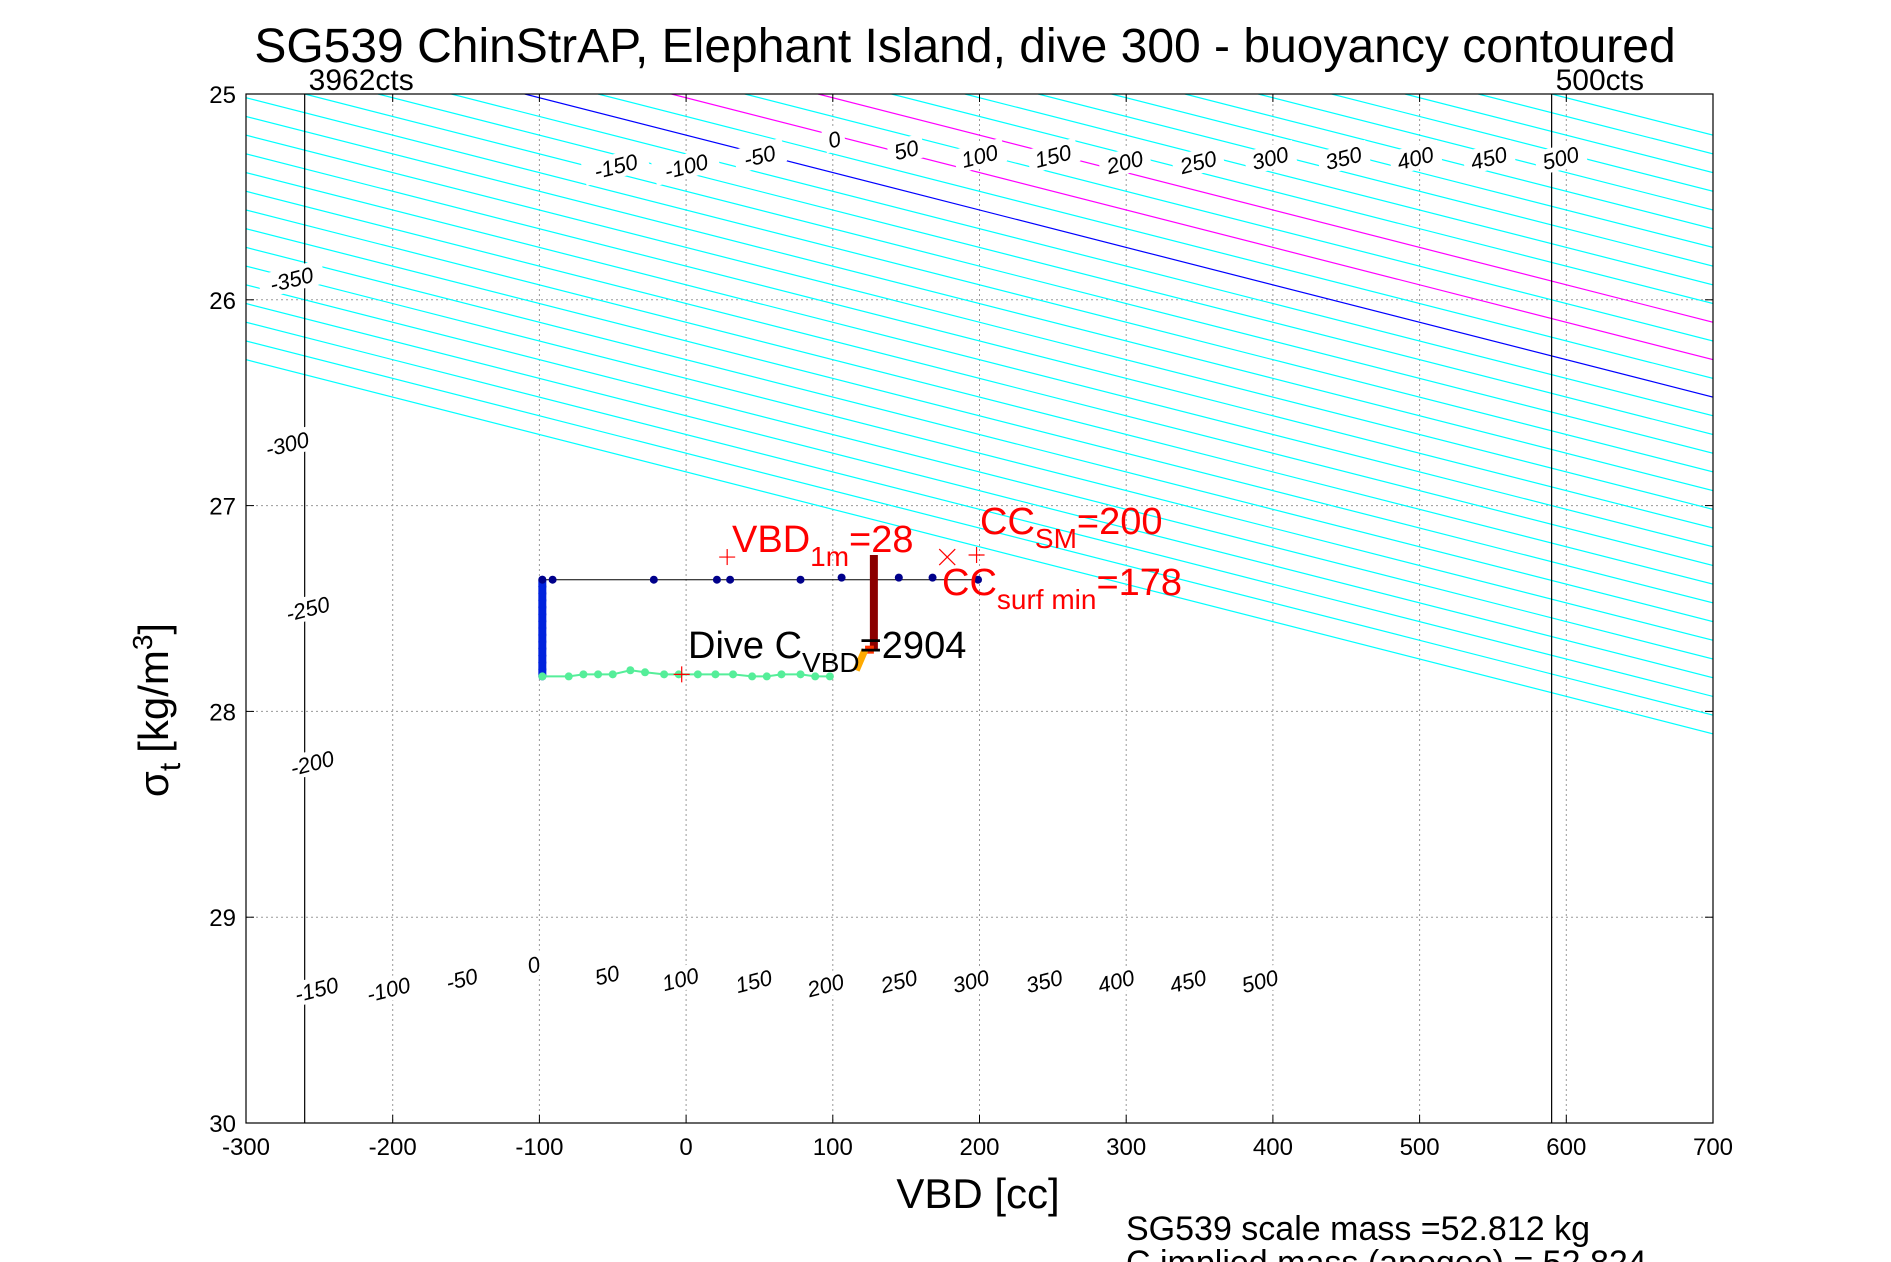 Image resolution: width=1891 pixels, height=1262 pixels. I want to click on x-tick-label: -300, so click(246, 1147).